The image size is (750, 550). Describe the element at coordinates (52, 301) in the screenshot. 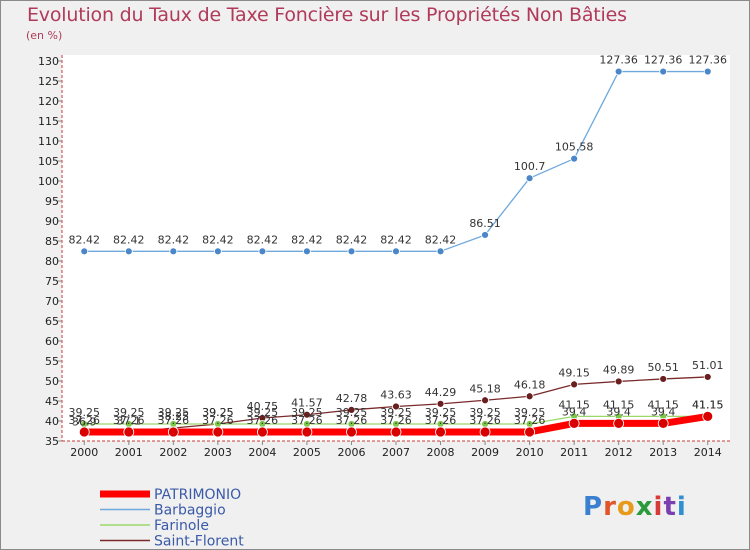

I see `y-tick-label: 70` at that location.